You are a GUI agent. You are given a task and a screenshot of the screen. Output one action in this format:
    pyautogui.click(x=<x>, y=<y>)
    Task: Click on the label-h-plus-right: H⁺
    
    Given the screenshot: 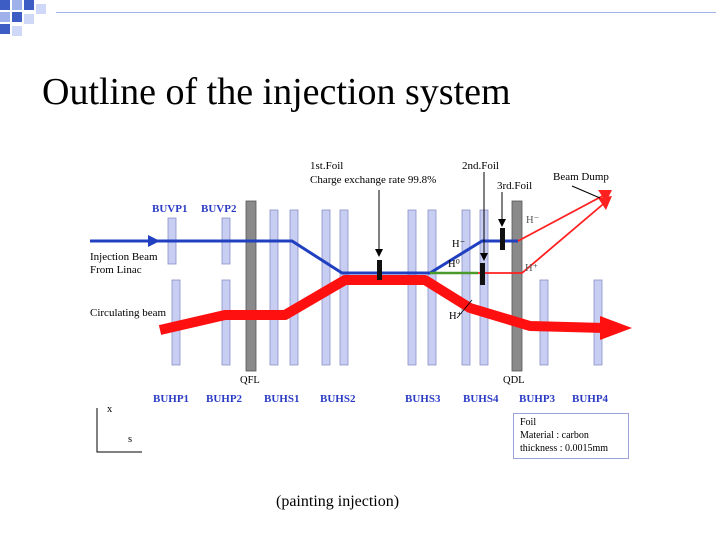 What is the action you would take?
    pyautogui.click(x=532, y=268)
    